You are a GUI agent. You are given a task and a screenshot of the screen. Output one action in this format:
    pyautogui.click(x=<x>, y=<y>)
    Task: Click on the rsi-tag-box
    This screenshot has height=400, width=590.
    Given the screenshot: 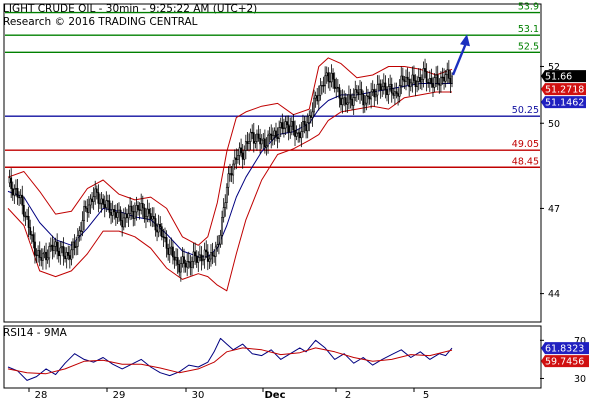 What is the action you would take?
    pyautogui.click(x=565, y=348)
    